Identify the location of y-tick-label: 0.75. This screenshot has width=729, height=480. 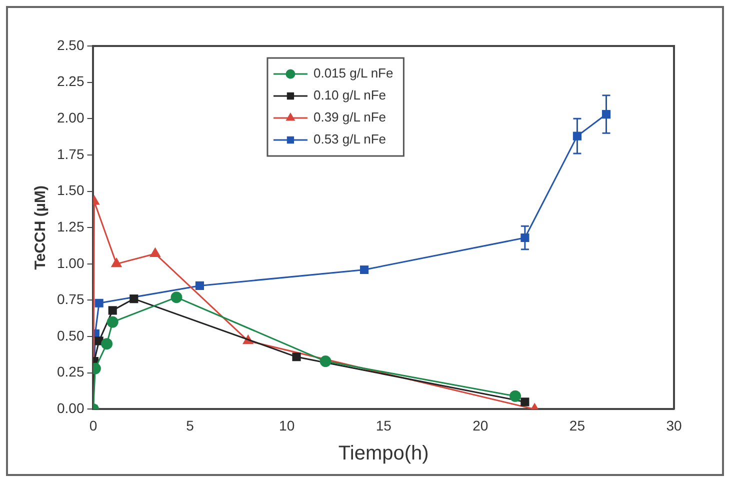
(70, 299).